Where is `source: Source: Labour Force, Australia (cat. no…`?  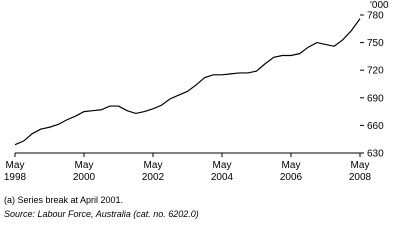 source: Source: Labour Force, Australia (cat. no… is located at coordinates (101, 214).